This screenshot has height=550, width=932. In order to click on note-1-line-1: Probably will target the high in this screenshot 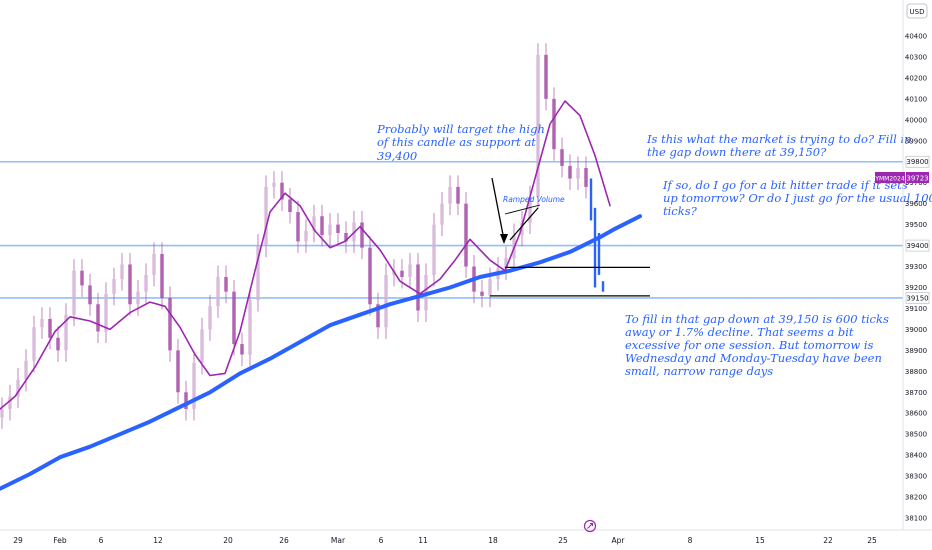, I will do `click(460, 129)`.